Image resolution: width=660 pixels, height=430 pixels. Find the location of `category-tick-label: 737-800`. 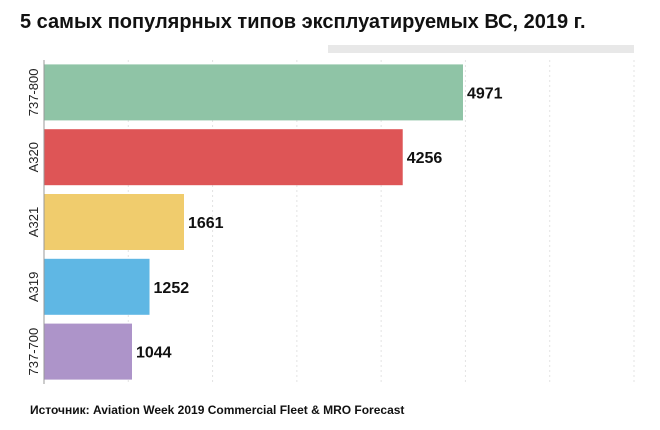

category-tick-label: 737-800 is located at coordinates (33, 93).